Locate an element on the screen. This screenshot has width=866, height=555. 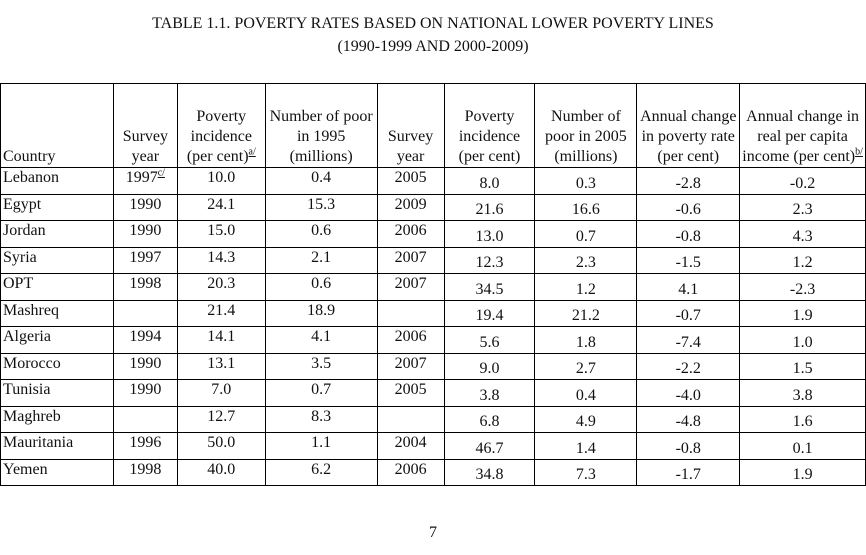
cell-poverty-incidence-2: 19.4 is located at coordinates (489, 313).